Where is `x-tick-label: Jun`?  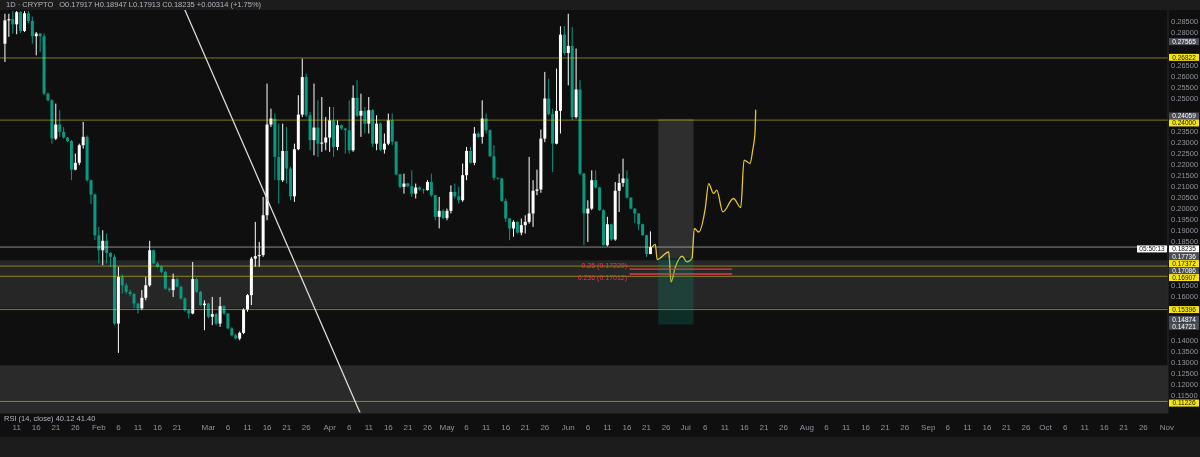
x-tick-label: Jun is located at coordinates (568, 427).